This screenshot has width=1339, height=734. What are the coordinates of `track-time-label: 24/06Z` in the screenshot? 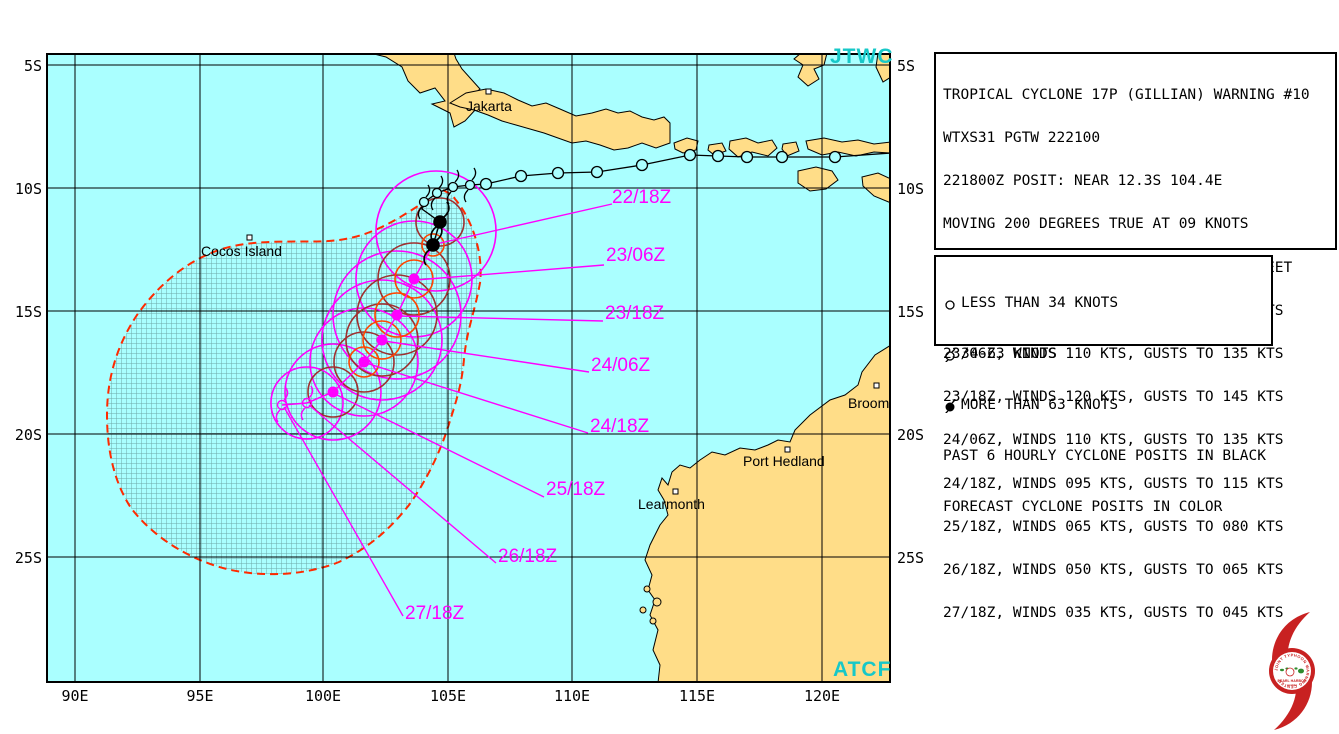 It's located at (621, 365).